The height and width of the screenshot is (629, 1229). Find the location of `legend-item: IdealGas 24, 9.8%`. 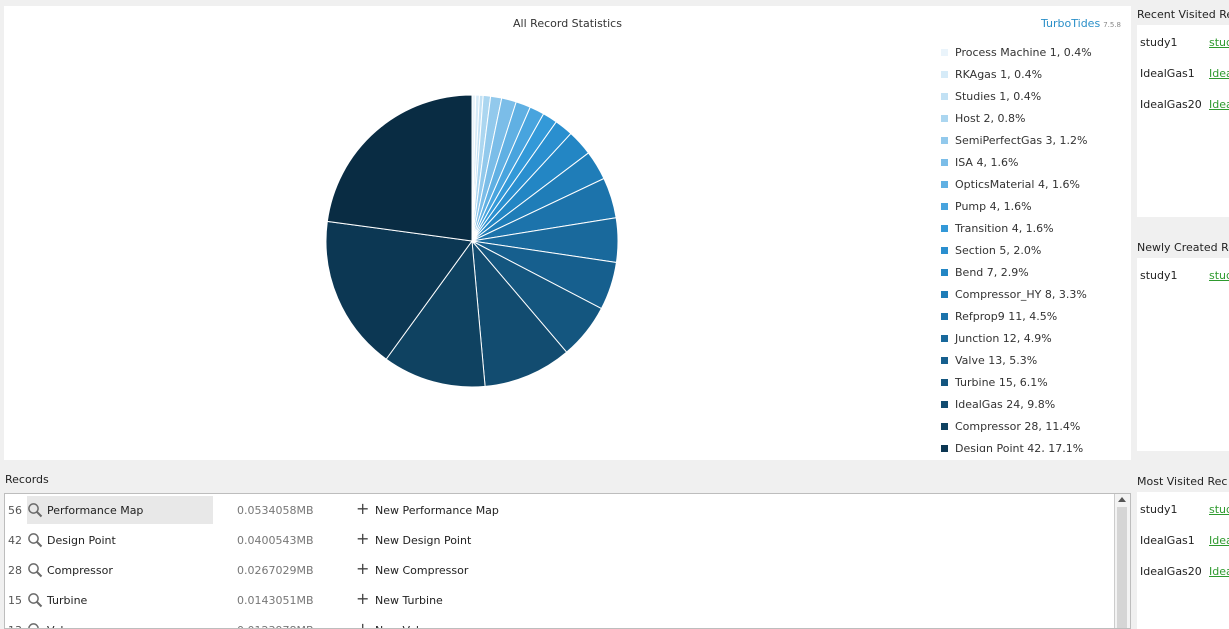

legend-item: IdealGas 24, 9.8% is located at coordinates (998, 408).